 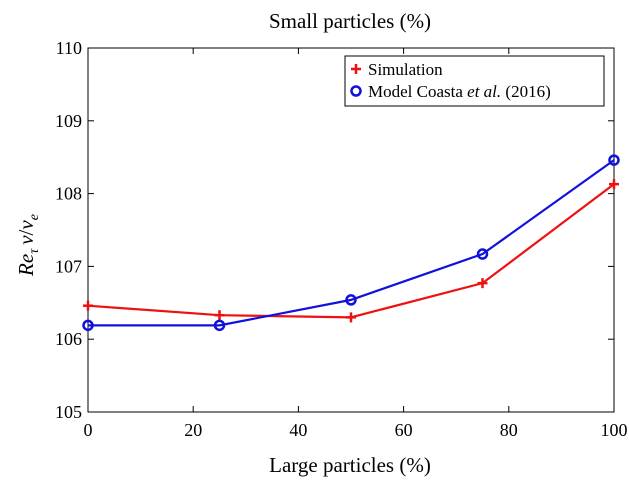 I want to click on y-axis-title: Reτν/νe, so click(x=28, y=245).